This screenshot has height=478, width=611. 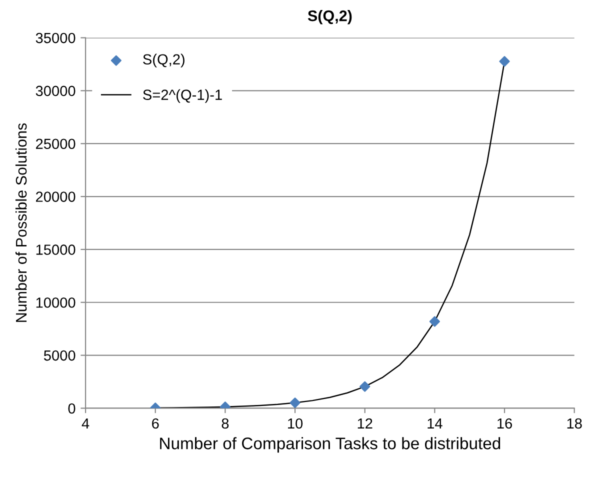 What do you see at coordinates (225, 423) in the screenshot?
I see `x-tick-label: 8` at bounding box center [225, 423].